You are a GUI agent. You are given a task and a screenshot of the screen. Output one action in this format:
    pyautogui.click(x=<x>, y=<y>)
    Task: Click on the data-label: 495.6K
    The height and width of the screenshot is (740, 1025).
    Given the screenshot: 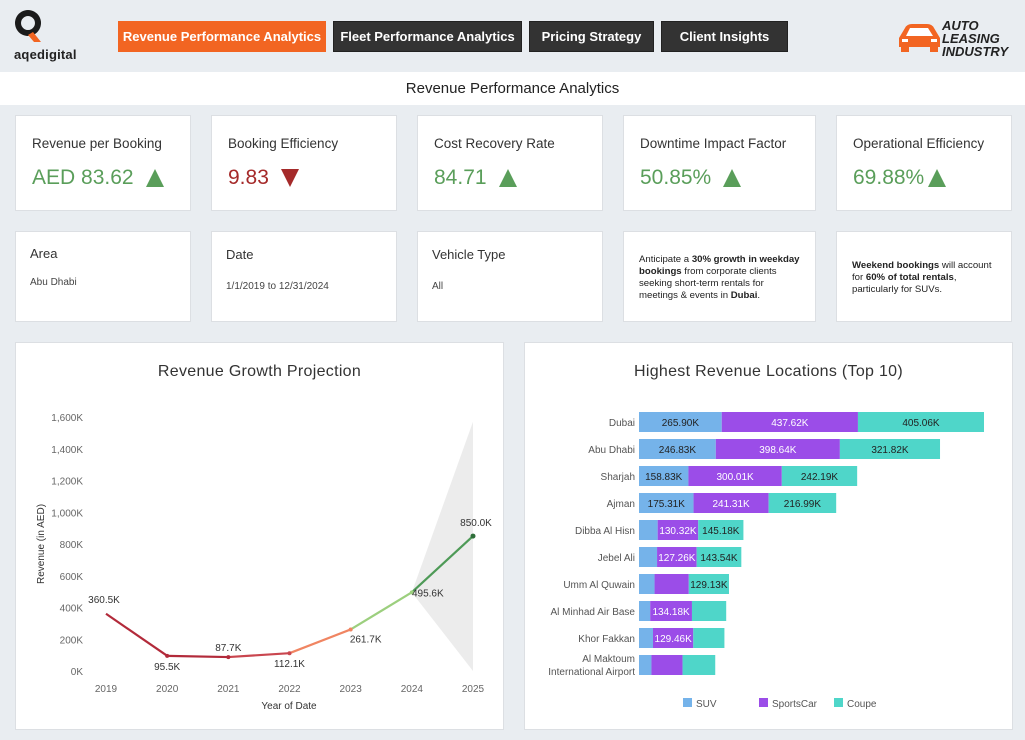 What is the action you would take?
    pyautogui.click(x=428, y=593)
    